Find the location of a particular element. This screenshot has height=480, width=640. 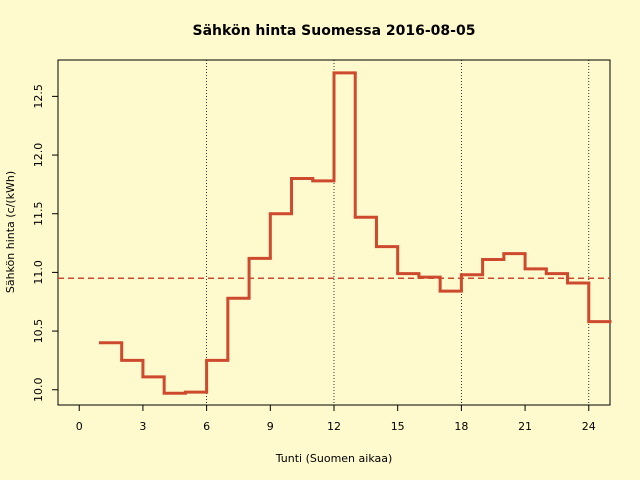

x-tick-label: 21 is located at coordinates (525, 426).